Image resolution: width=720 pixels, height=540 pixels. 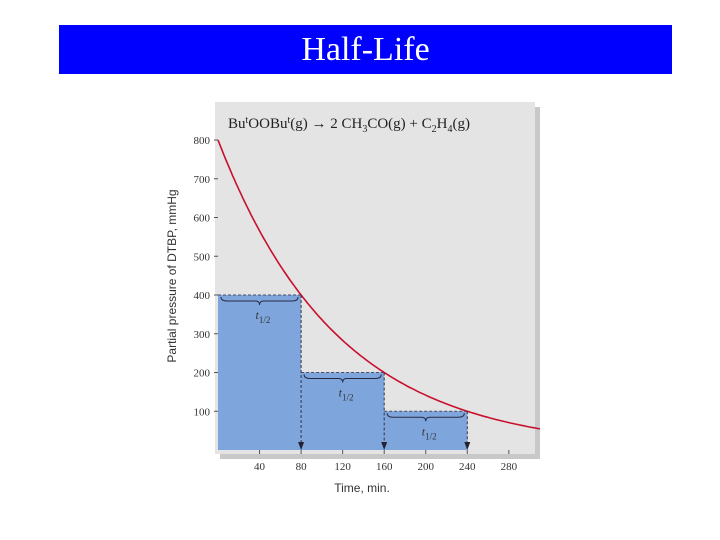 What do you see at coordinates (260, 467) in the screenshot?
I see `x-tick-label-40: 40` at bounding box center [260, 467].